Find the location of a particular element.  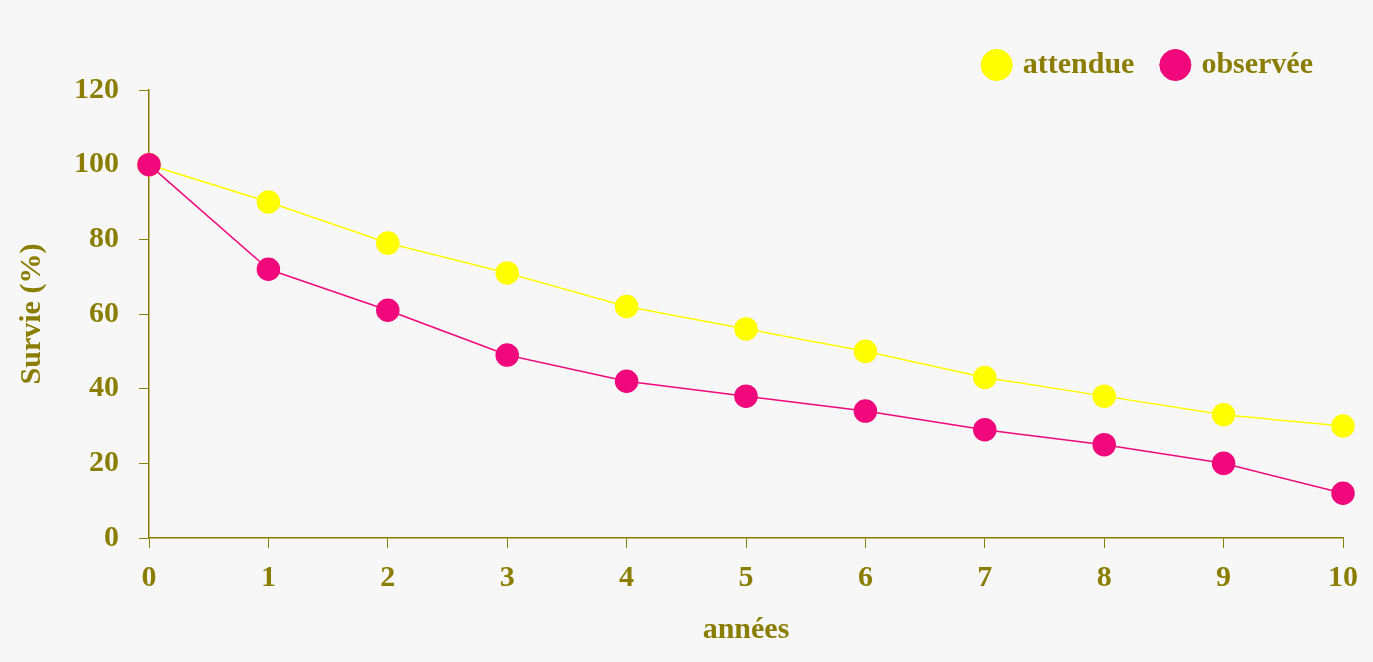

y-tick-label: 20 is located at coordinates (104, 461).